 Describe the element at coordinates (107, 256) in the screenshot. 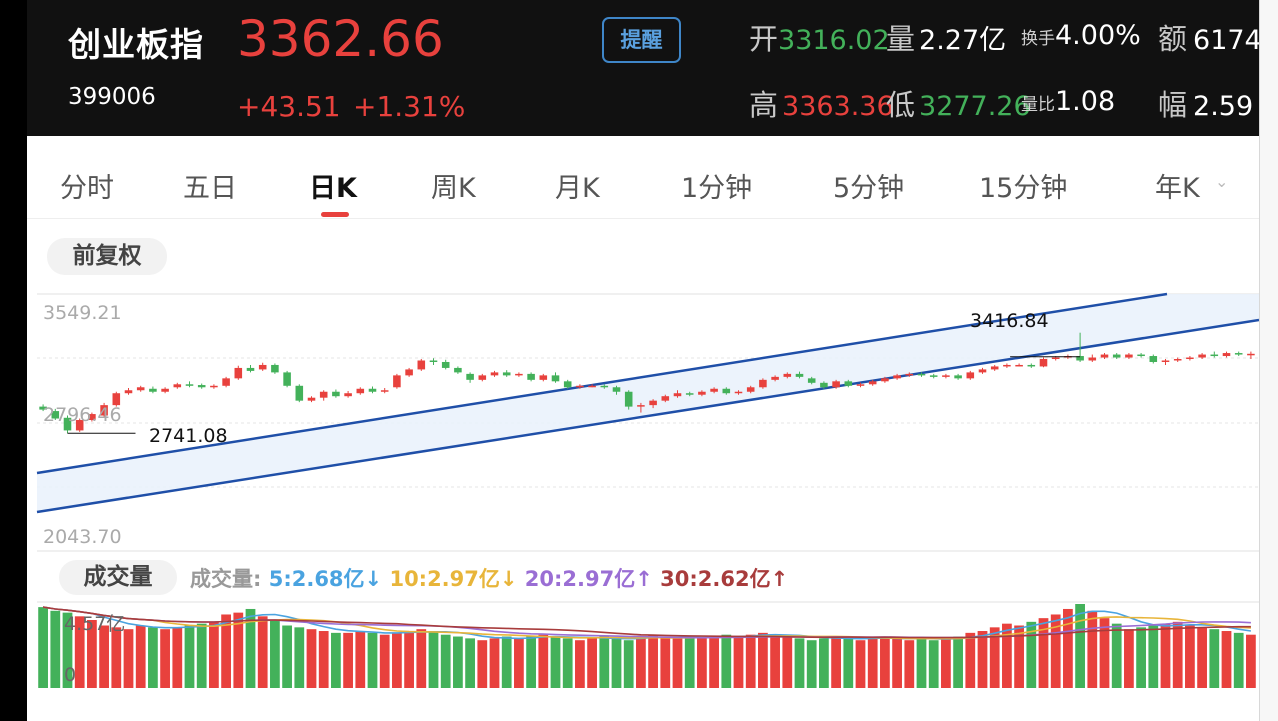

I see `adjust-mode-button: 前复权` at that location.